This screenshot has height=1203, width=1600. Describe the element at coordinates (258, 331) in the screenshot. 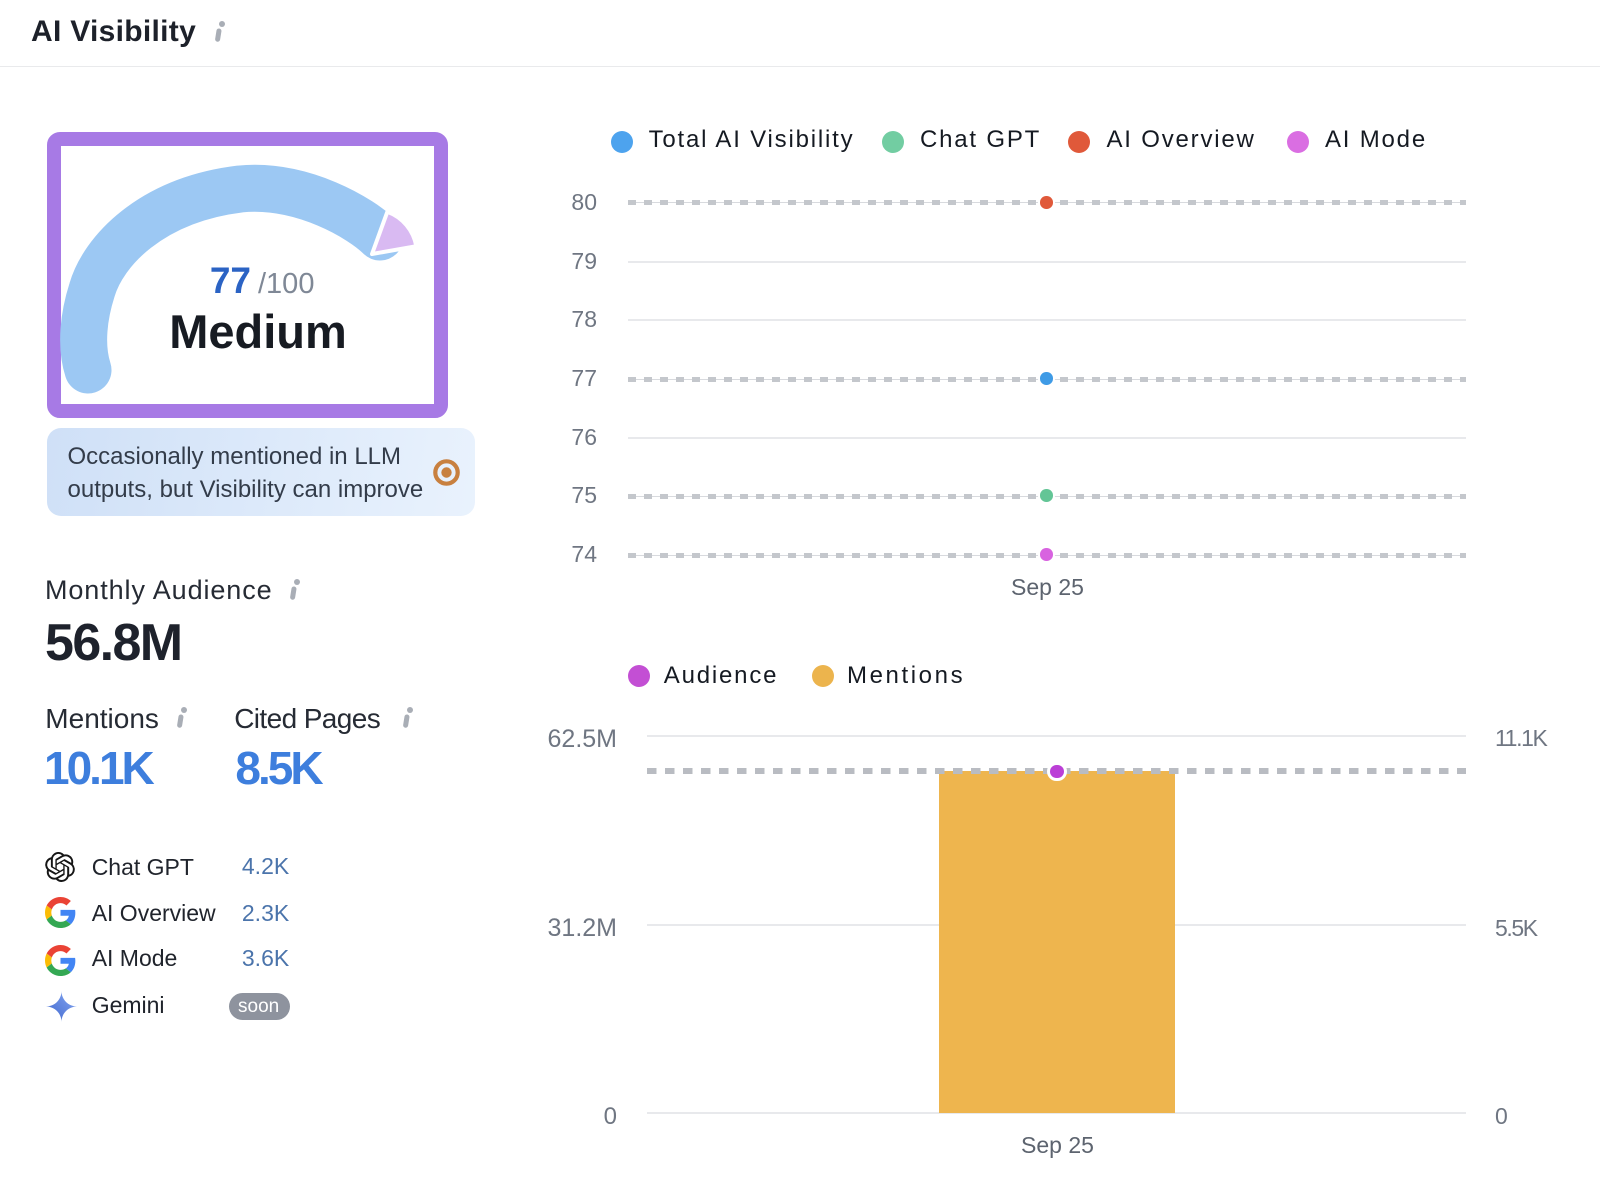

I see `svg-text: Medium` at that location.